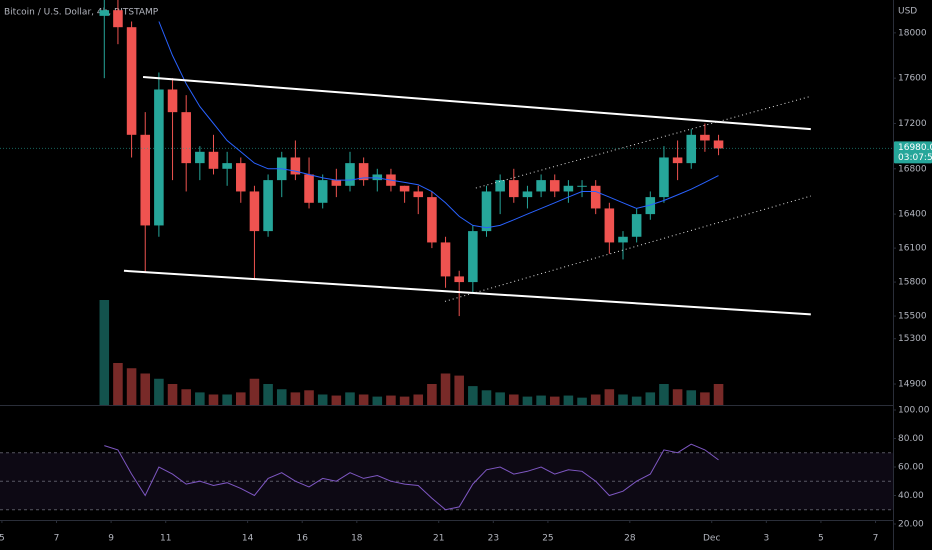 This screenshot has width=932, height=550. What do you see at coordinates (912, 249) in the screenshot?
I see `y-tick-label: 16100` at bounding box center [912, 249].